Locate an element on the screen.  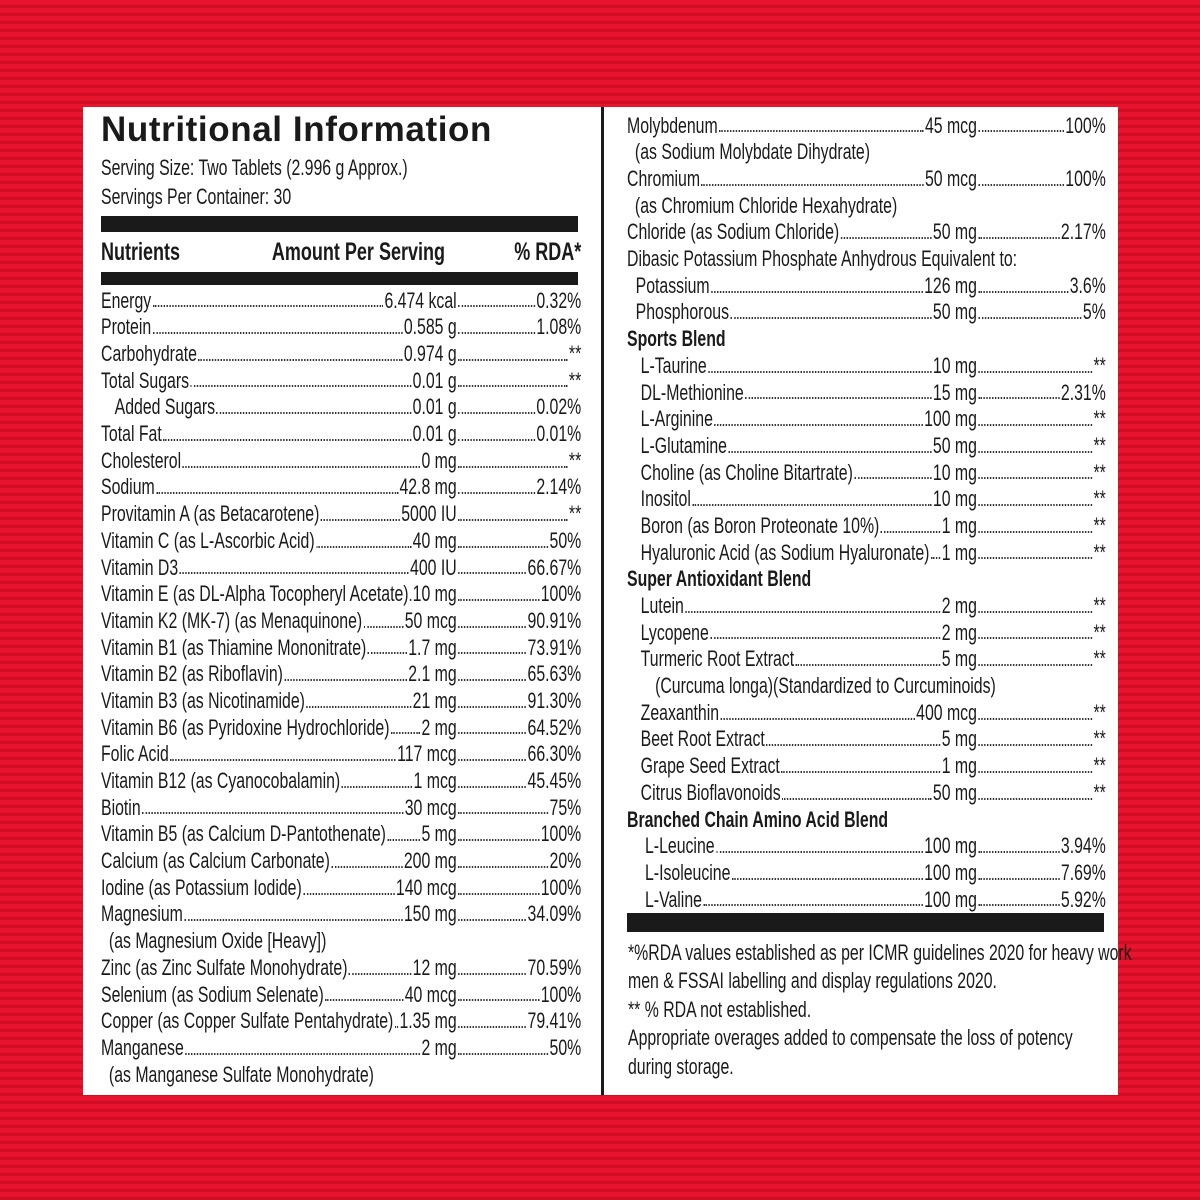
amount: 1 mg is located at coordinates (959, 552).